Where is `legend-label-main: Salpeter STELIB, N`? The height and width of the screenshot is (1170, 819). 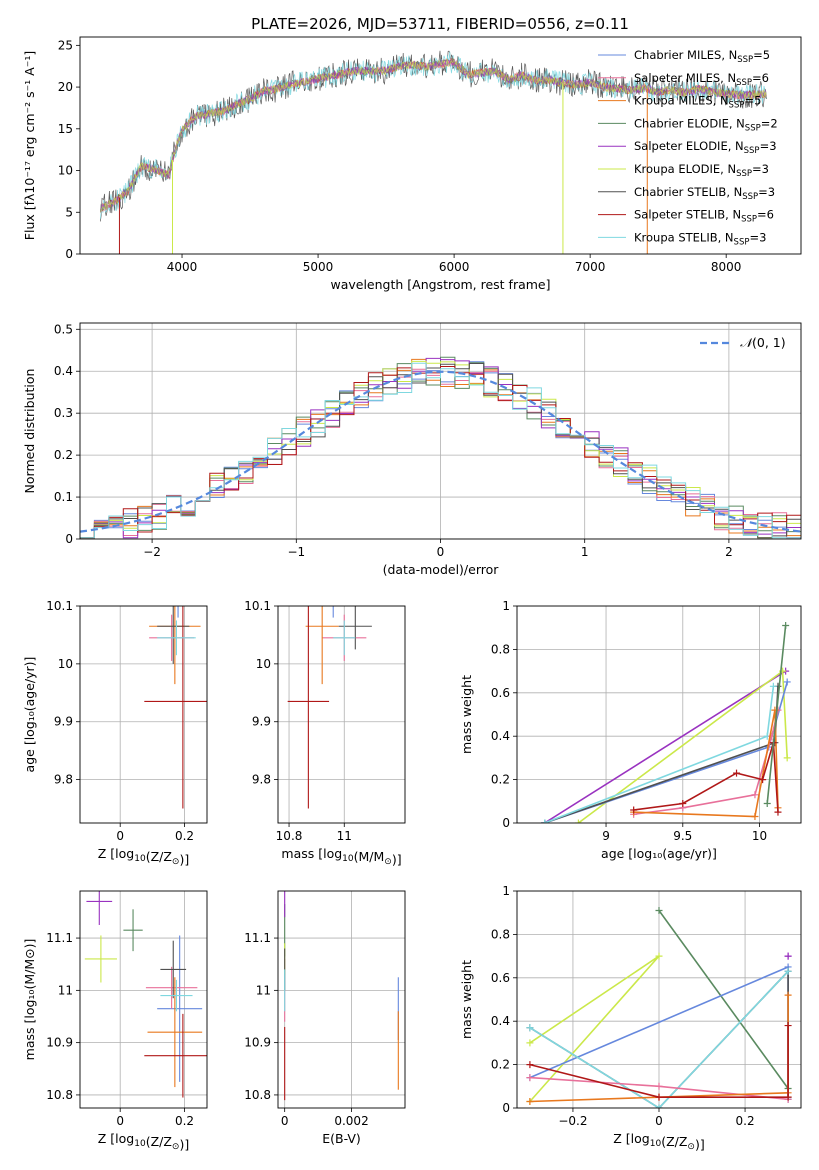 legend-label-main: Salpeter STELIB, N is located at coordinates (687, 215).